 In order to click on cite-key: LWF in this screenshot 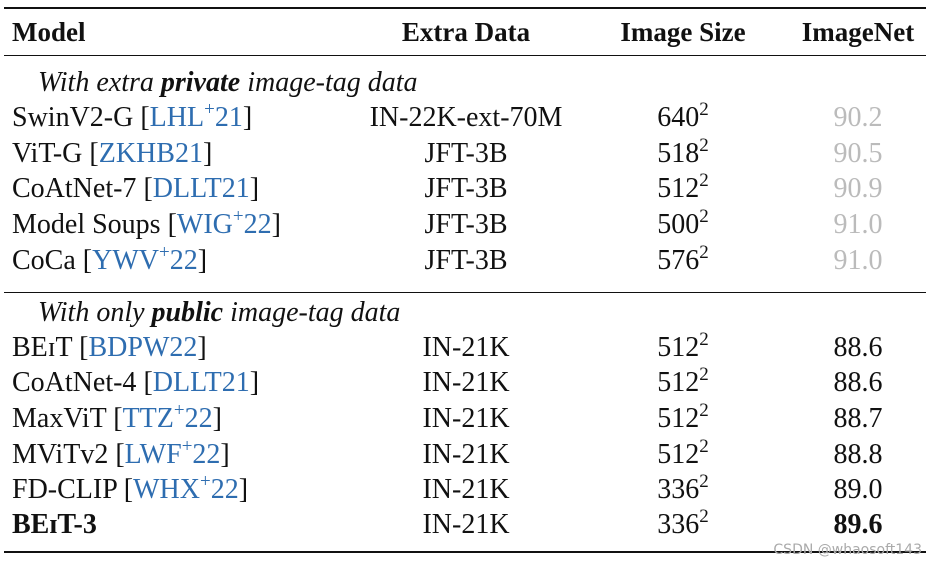, I will do `click(153, 454)`.